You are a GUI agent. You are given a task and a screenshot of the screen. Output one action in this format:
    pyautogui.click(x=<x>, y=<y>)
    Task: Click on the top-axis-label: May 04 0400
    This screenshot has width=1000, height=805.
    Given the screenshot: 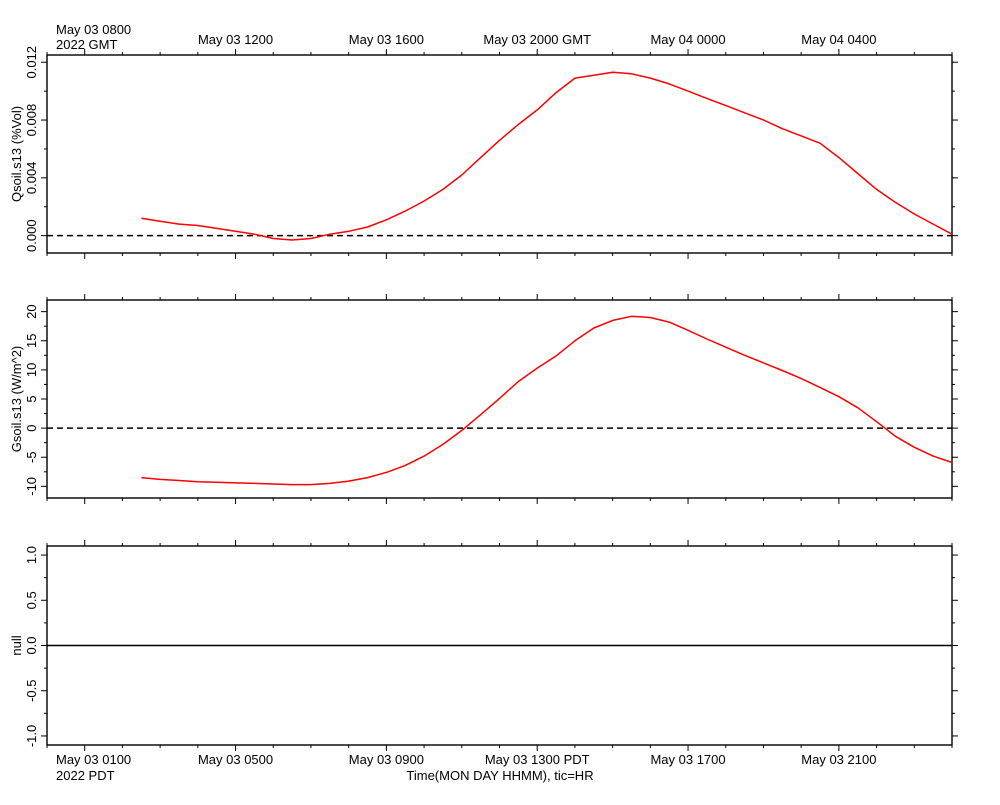 What is the action you would take?
    pyautogui.click(x=838, y=39)
    